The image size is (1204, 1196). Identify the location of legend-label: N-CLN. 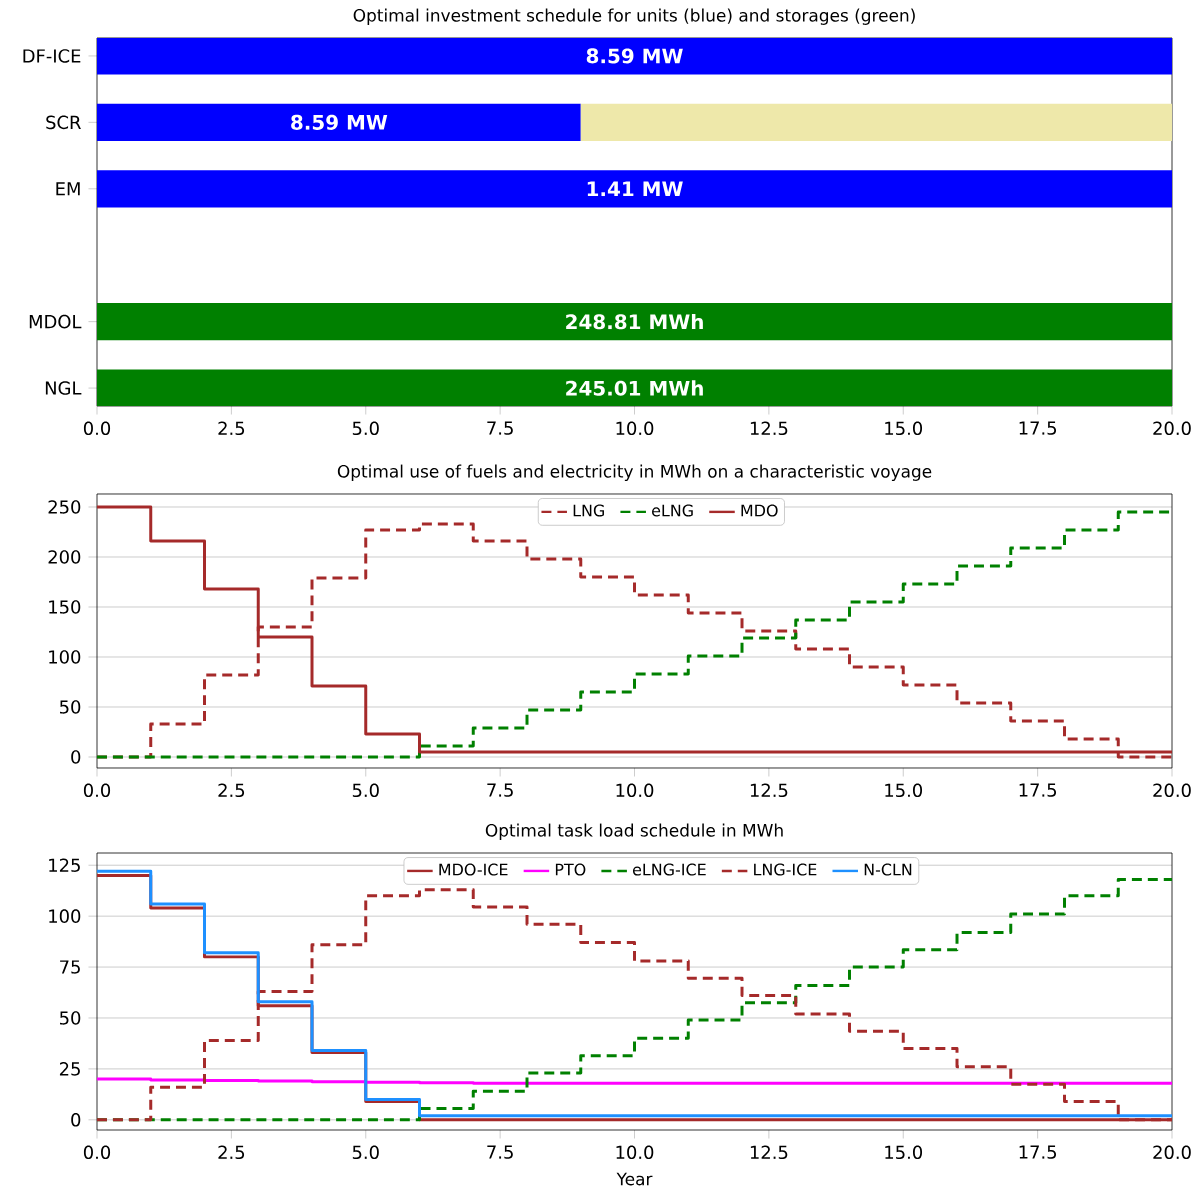
(888, 869).